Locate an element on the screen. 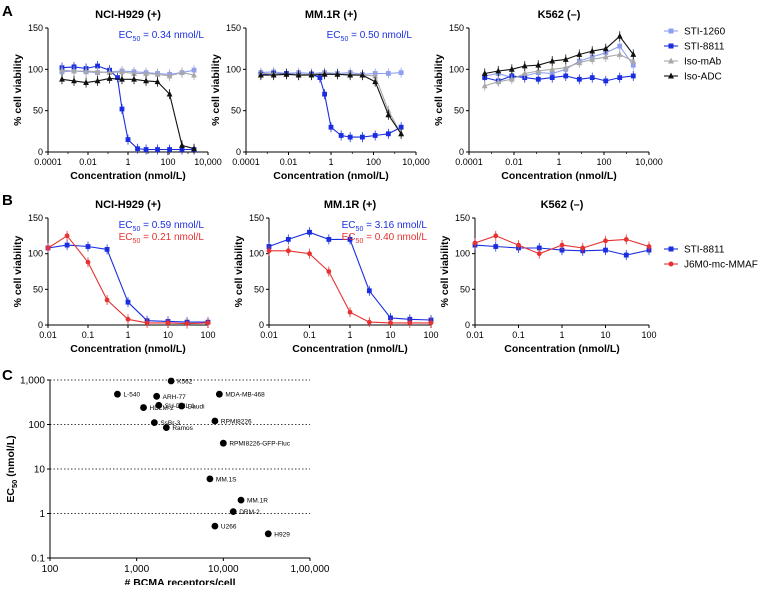 The height and width of the screenshot is (590, 758). y-axis-label-c: EC50 (nmol/L) is located at coordinates (12, 468).